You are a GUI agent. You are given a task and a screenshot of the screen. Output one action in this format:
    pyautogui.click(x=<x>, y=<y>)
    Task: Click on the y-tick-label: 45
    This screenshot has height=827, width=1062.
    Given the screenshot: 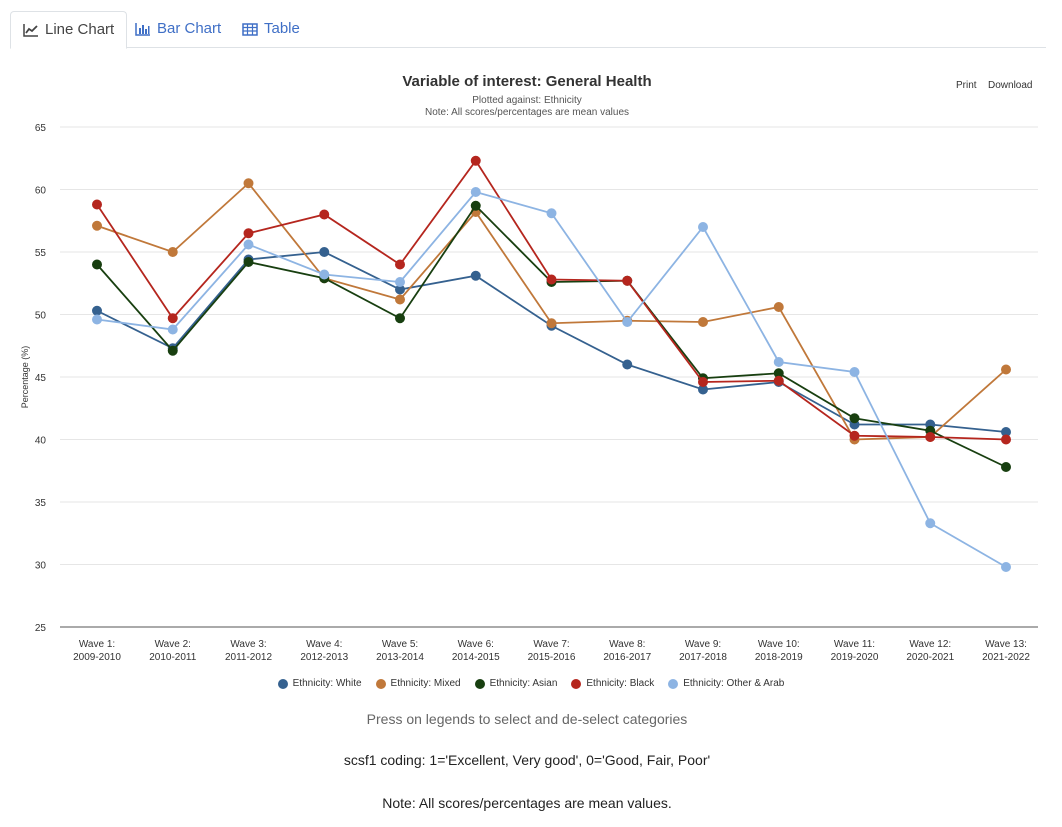 What is the action you would take?
    pyautogui.click(x=41, y=378)
    